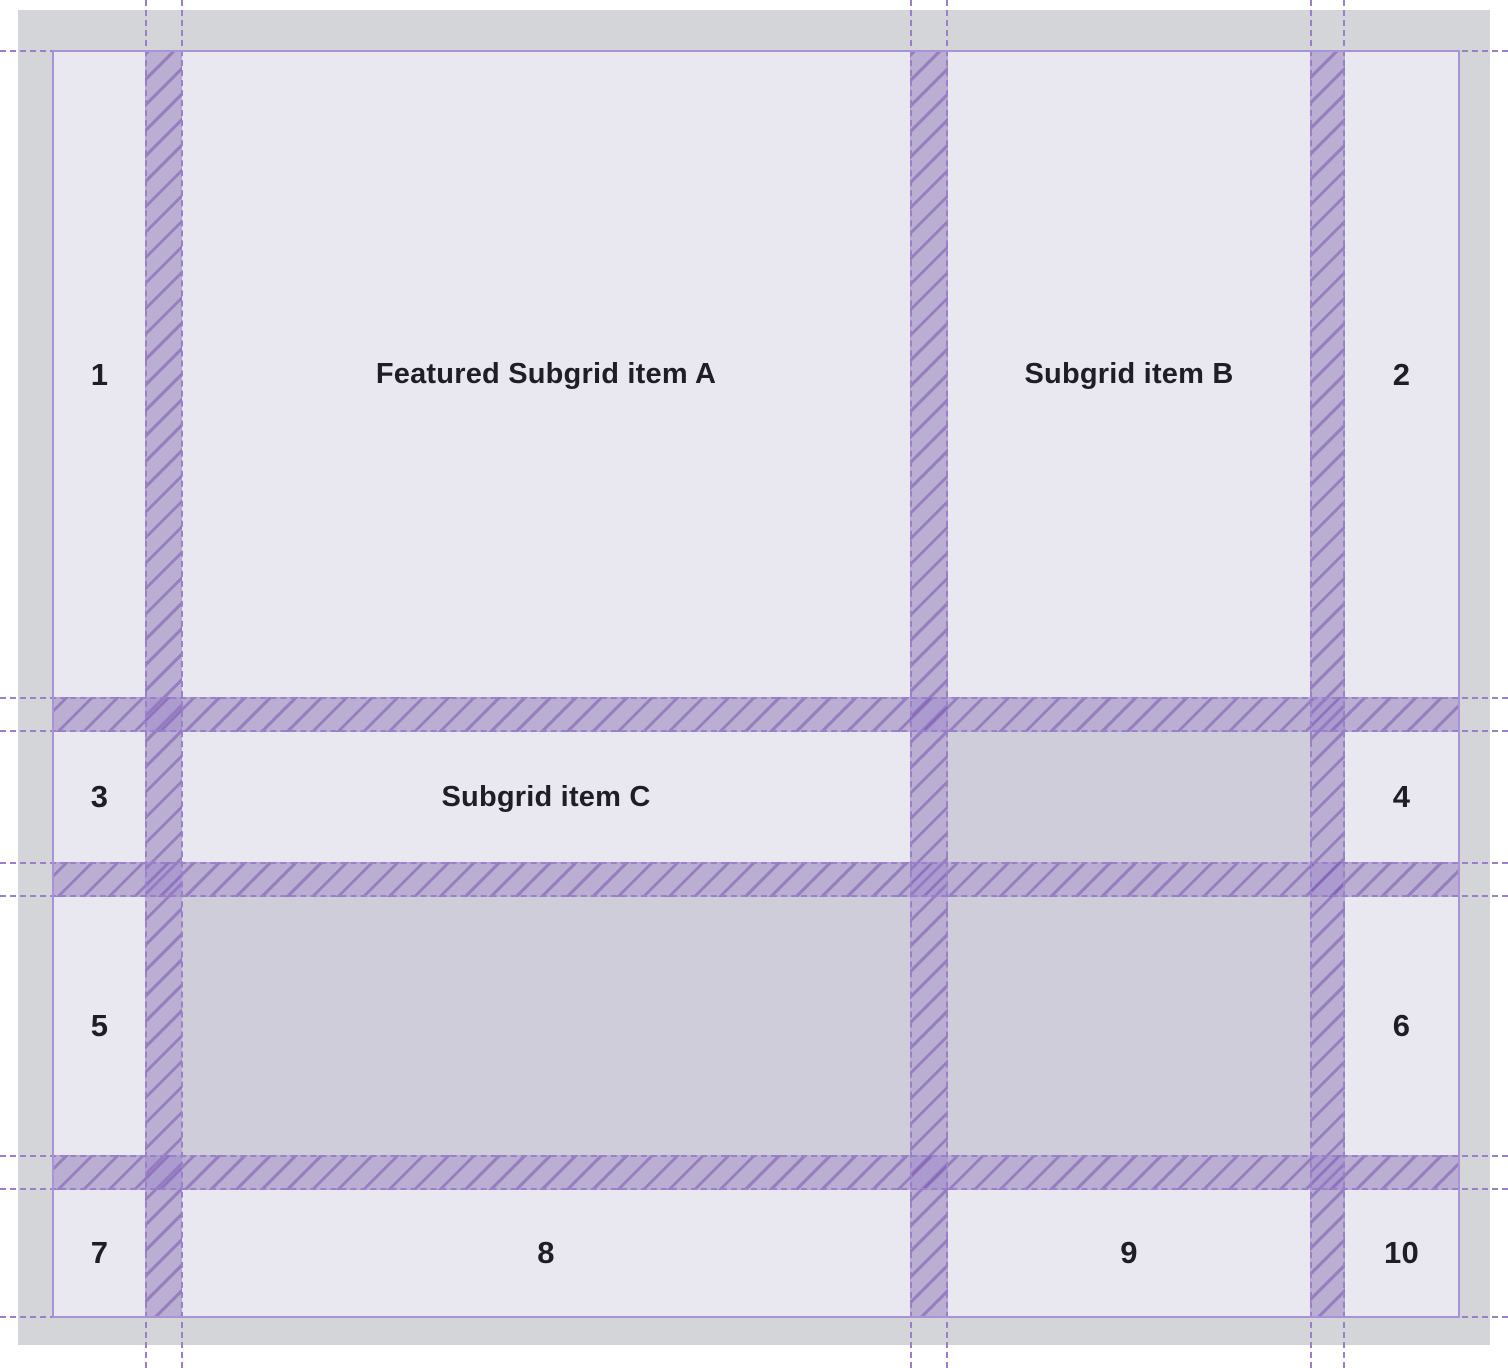  I want to click on grid-cell-5: 5, so click(99, 1026).